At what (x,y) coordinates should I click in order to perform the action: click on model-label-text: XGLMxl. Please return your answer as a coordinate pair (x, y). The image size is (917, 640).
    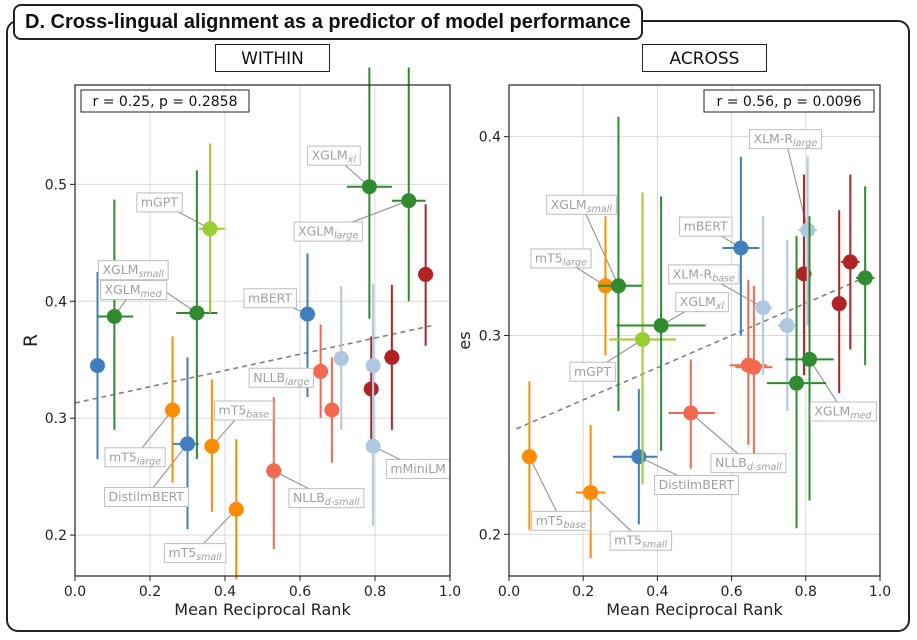
    Looking at the image, I should click on (334, 157).